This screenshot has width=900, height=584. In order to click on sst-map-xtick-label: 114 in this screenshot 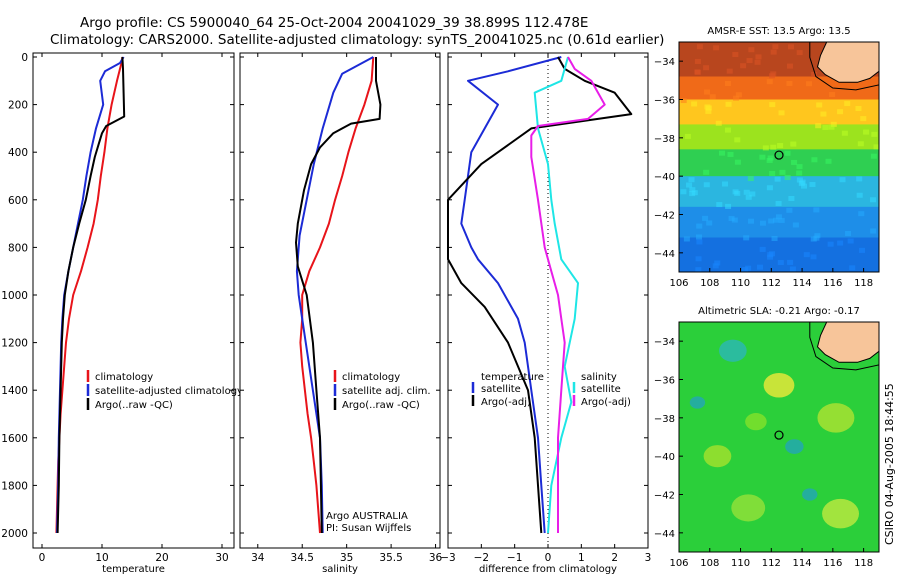, I will do `click(802, 283)`.